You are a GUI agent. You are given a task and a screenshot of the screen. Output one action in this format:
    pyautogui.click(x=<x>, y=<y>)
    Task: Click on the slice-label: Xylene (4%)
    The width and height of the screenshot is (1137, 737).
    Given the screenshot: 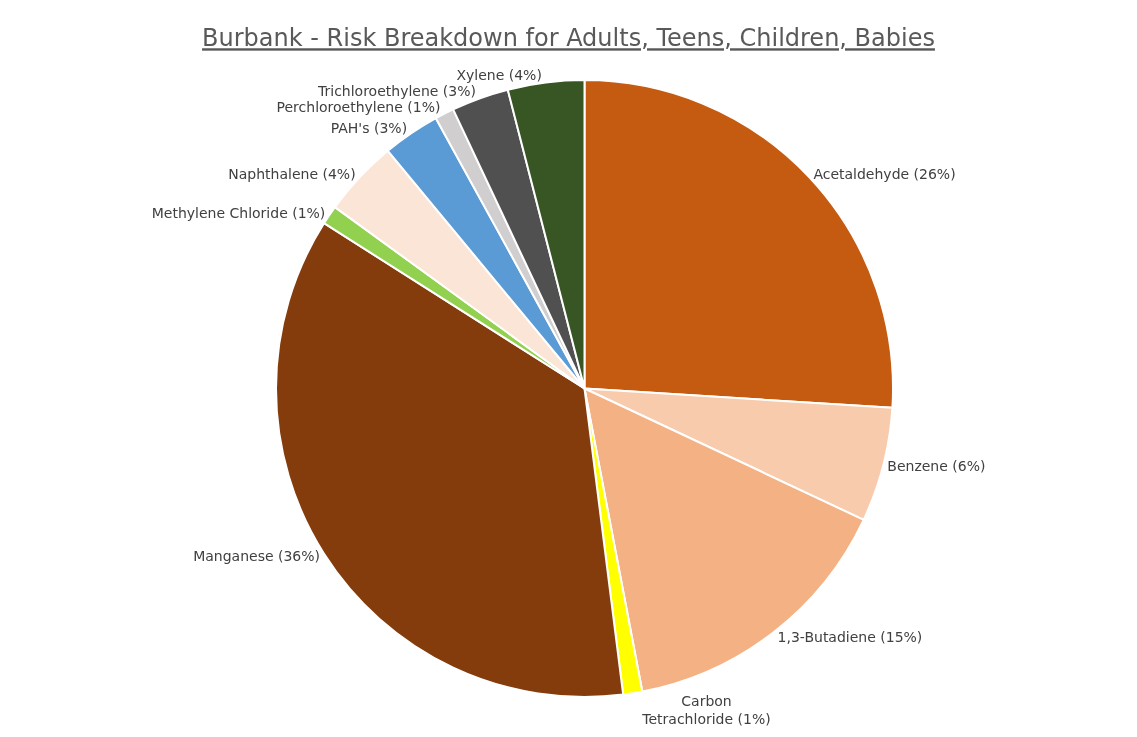 What is the action you would take?
    pyautogui.click(x=499, y=74)
    